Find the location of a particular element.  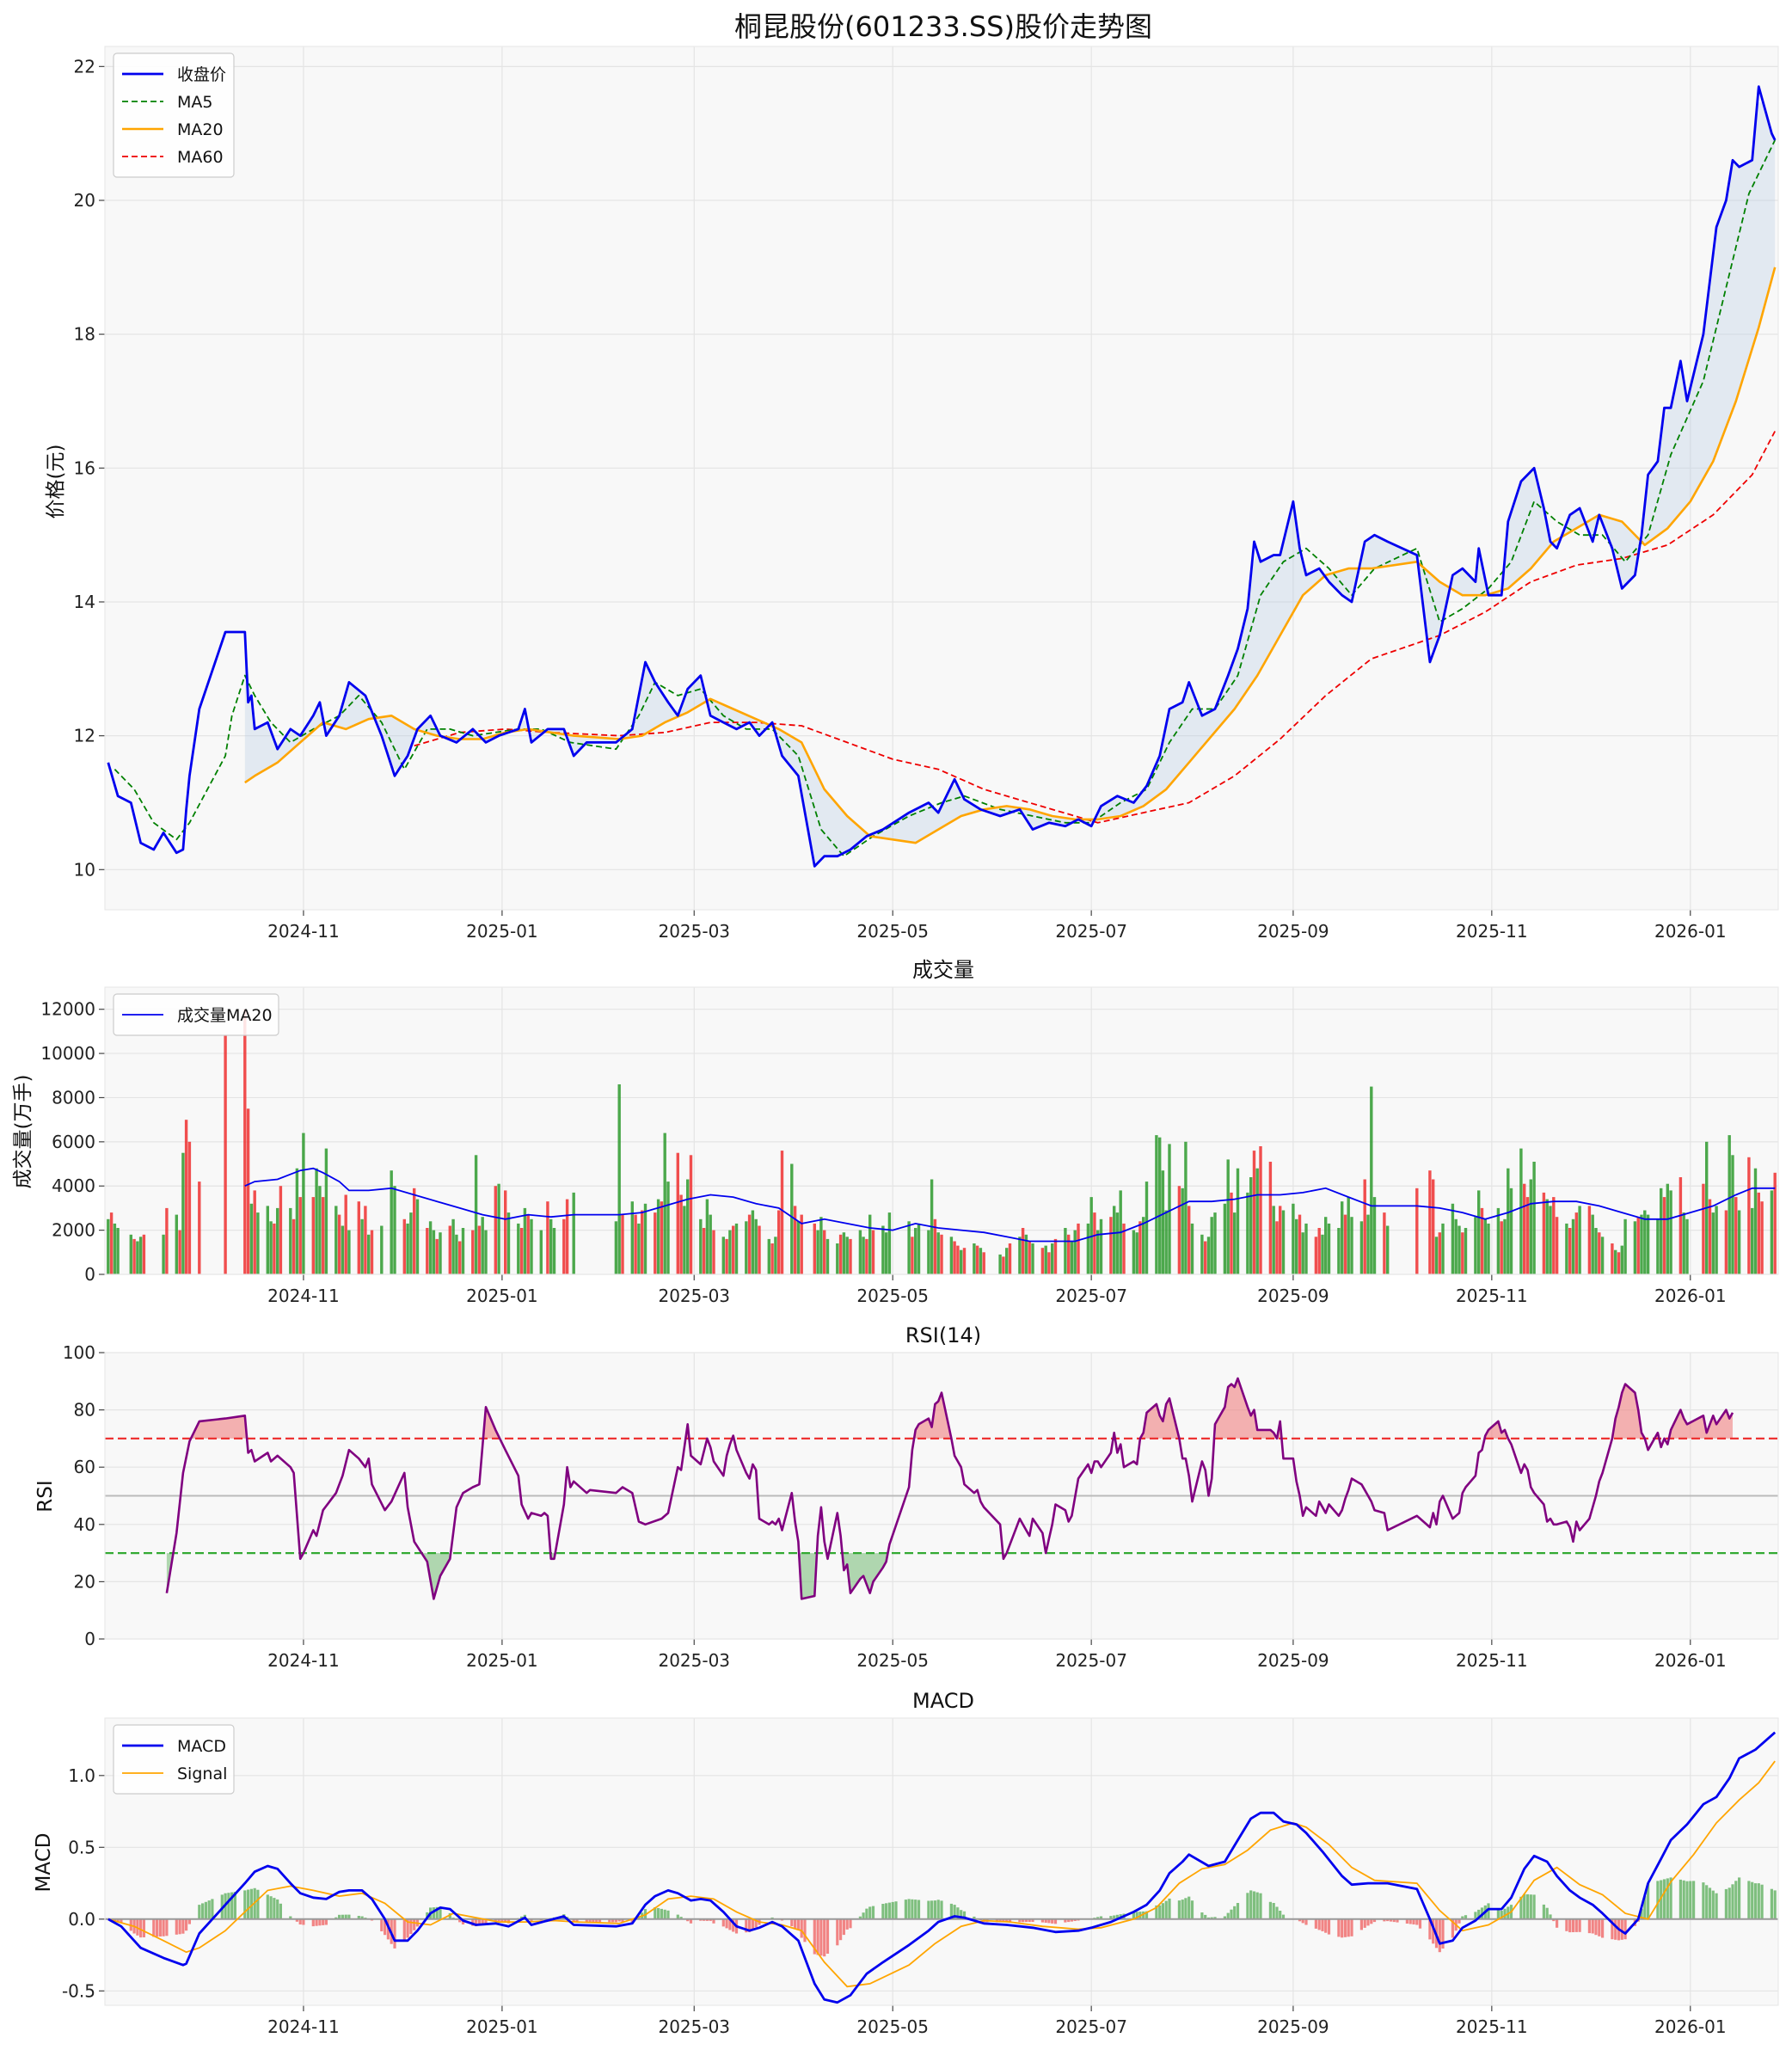

price-legend-label-3: MA60 is located at coordinates (200, 157).